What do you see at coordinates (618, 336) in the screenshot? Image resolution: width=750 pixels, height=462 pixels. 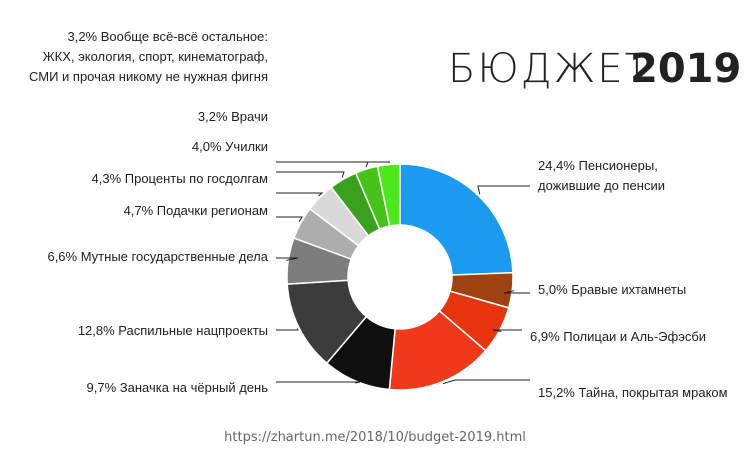 I see `slice-label: 6,9% Полицаи и Аль-Эфэсби` at bounding box center [618, 336].